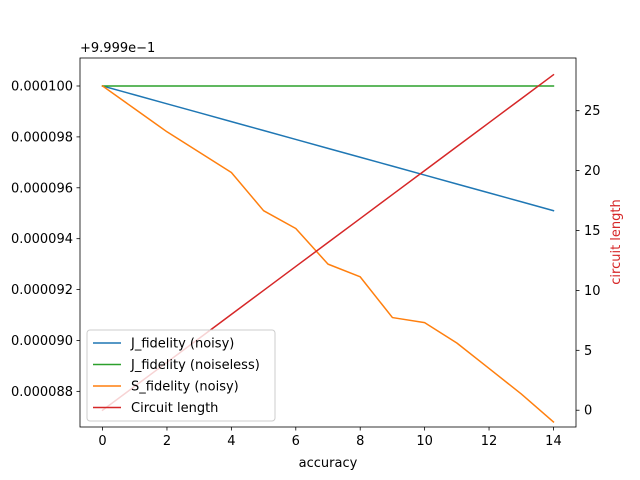 The width and height of the screenshot is (640, 480). I want to click on x-tick-label: 2, so click(167, 441).